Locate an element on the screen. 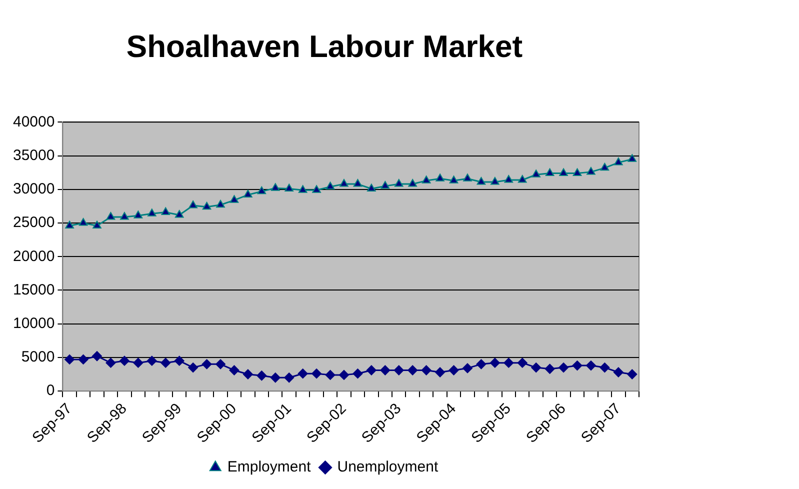 This screenshot has height=489, width=799. y-tick-label: 30000 is located at coordinates (33, 189).